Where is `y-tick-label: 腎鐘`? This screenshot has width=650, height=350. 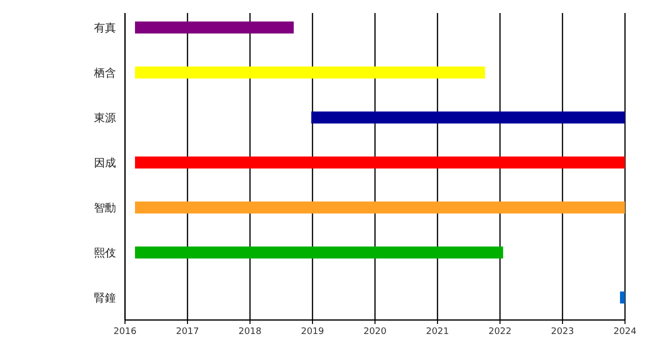
y-tick-label: 腎鐘 is located at coordinates (105, 298).